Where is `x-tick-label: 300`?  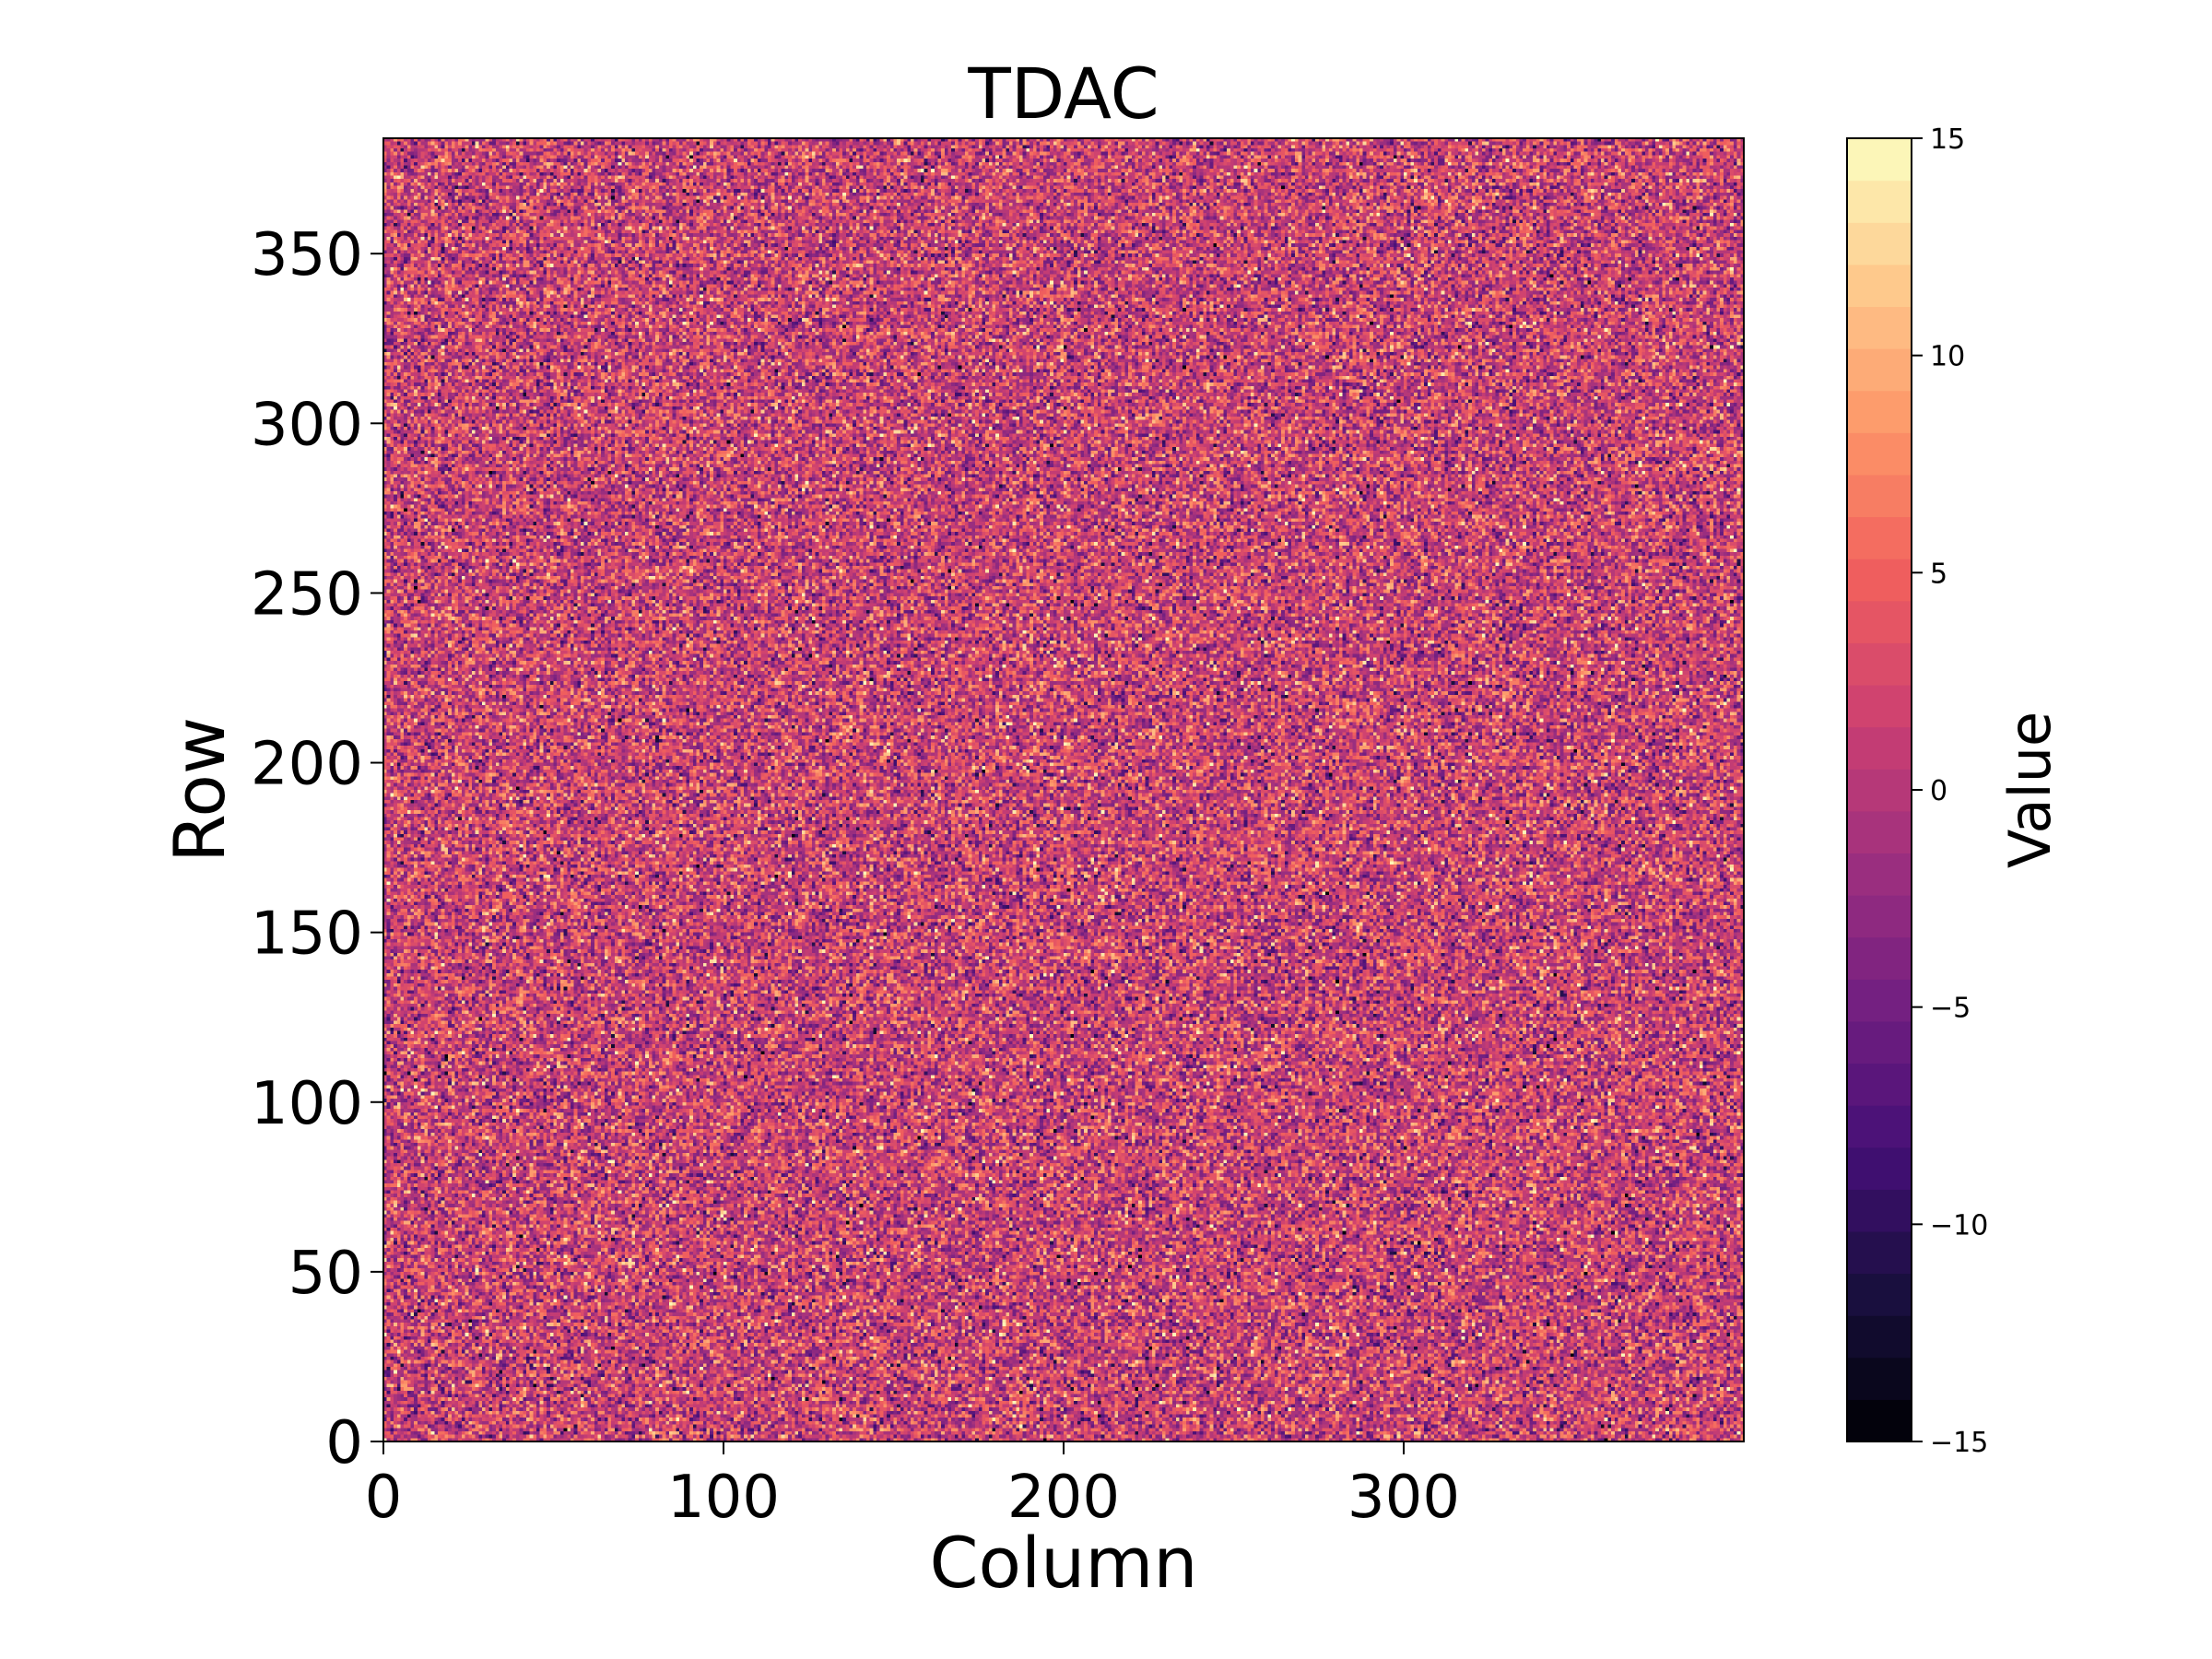
x-tick-label: 300 is located at coordinates (1403, 1498).